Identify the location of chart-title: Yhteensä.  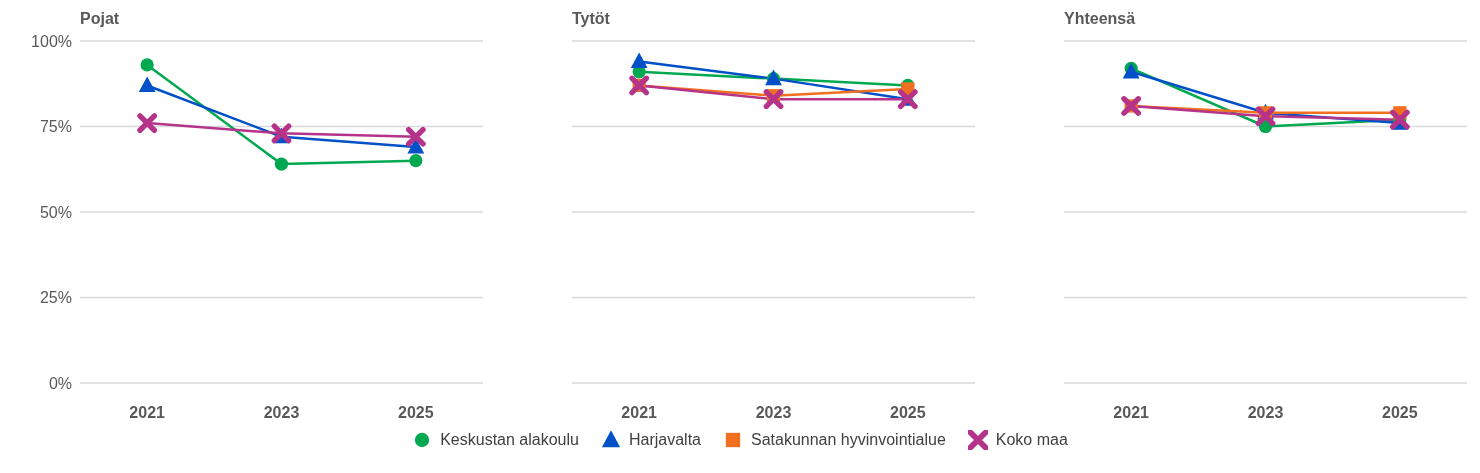
(1100, 19).